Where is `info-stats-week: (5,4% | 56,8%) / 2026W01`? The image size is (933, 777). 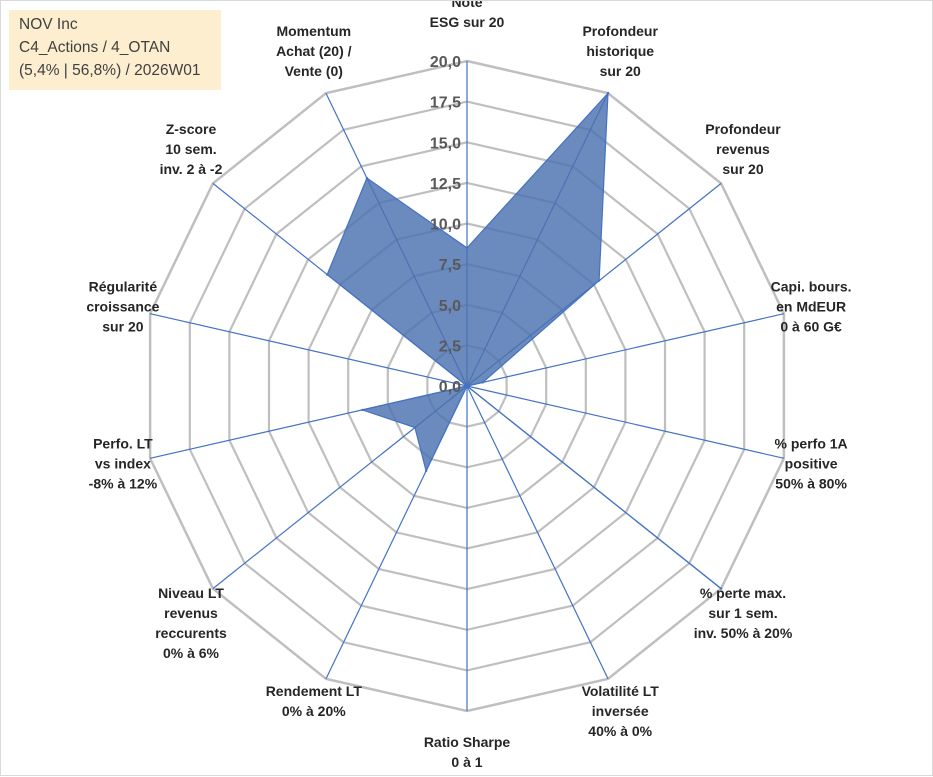 info-stats-week: (5,4% | 56,8%) / 2026W01 is located at coordinates (110, 70).